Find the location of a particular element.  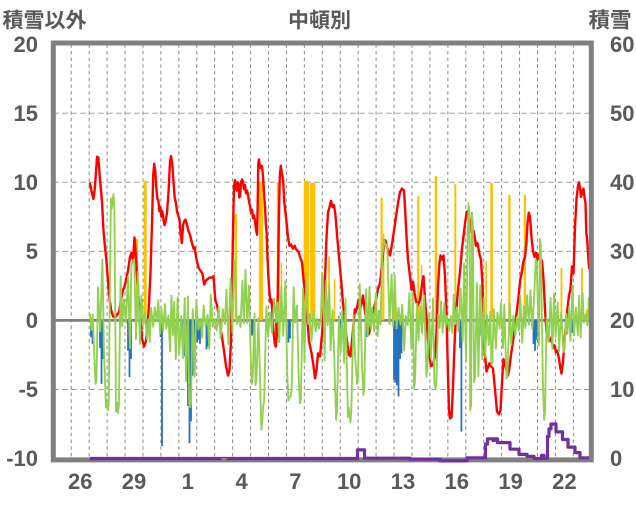

svg-text: 15 is located at coordinates (26, 113).